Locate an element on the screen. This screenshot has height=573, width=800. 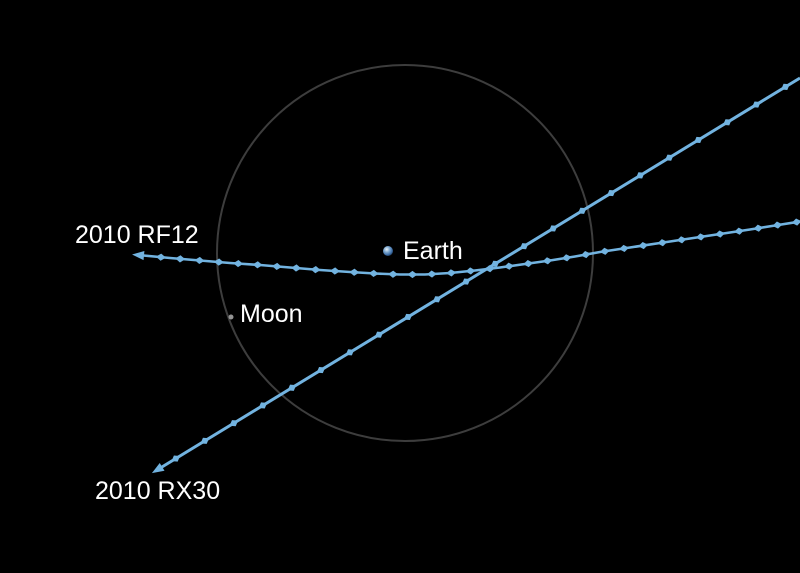
earth-label: Earth is located at coordinates (433, 251).